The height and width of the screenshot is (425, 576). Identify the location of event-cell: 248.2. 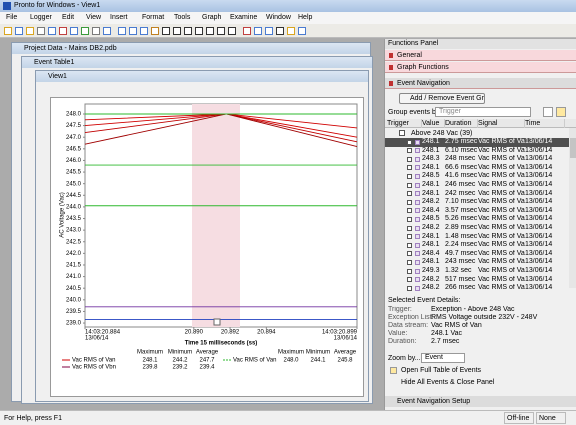
(431, 279).